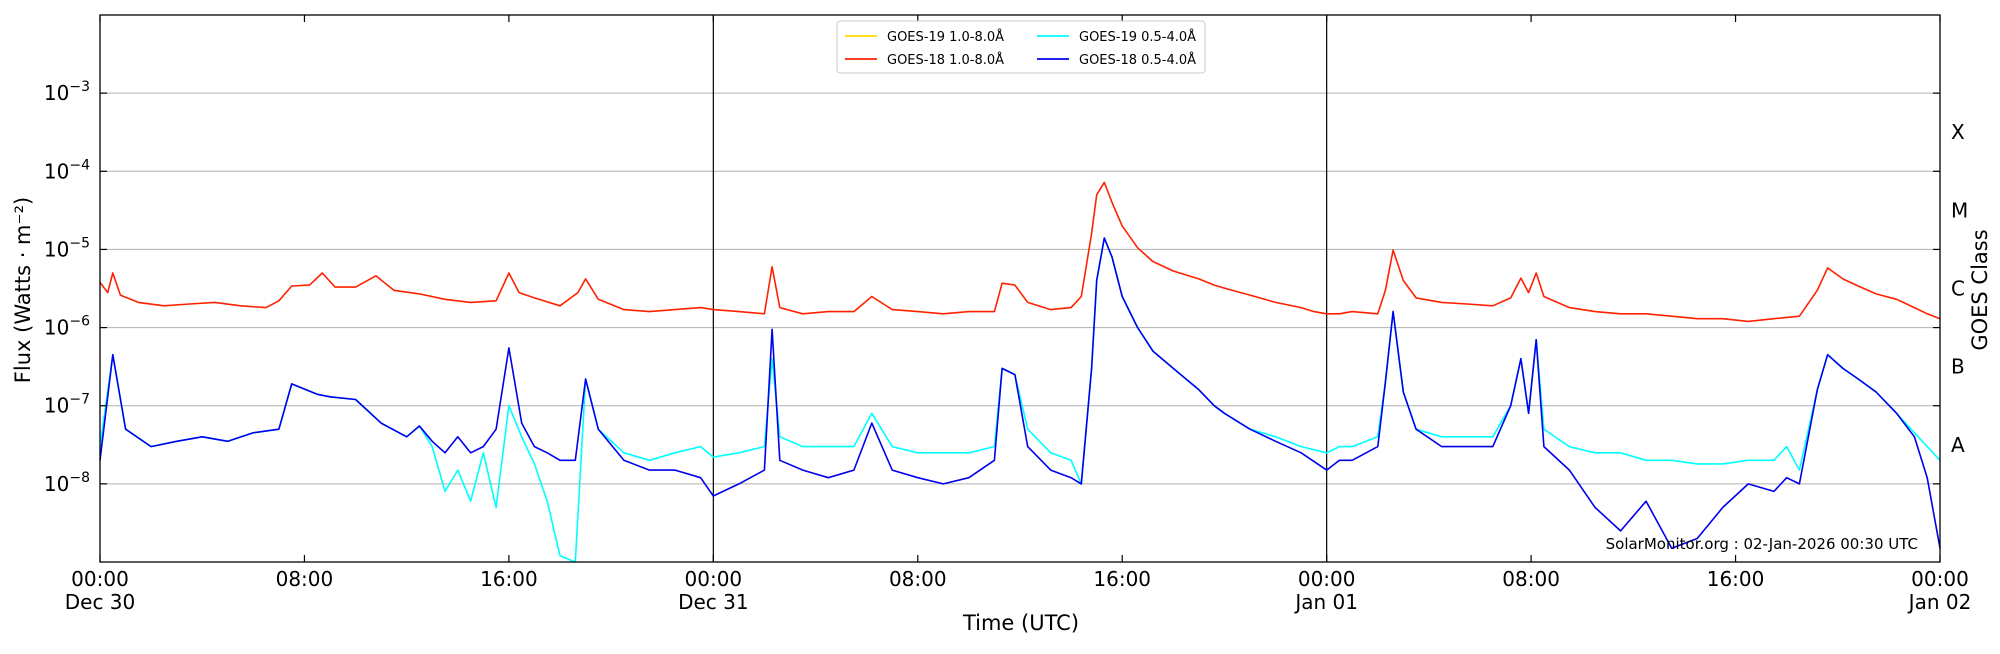 This screenshot has width=2000, height=654. I want to click on x-tick-date-label: Dec 30, so click(100, 602).